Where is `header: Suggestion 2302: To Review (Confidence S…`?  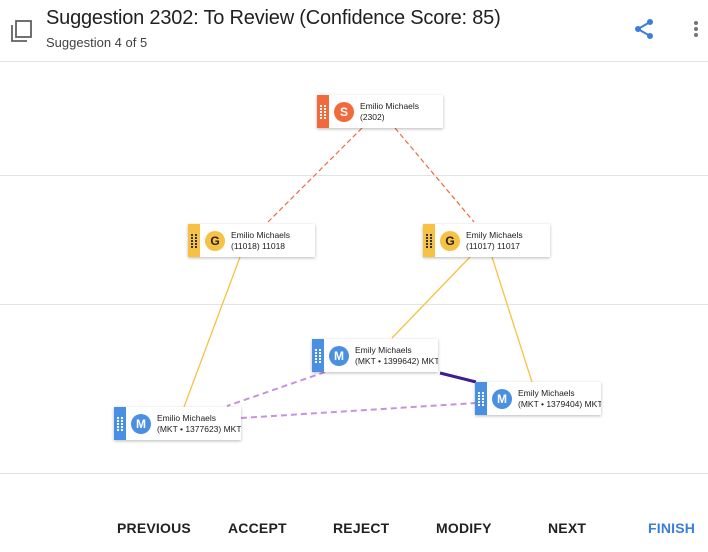
header: Suggestion 2302: To Review (Confidence S… is located at coordinates (354, 30).